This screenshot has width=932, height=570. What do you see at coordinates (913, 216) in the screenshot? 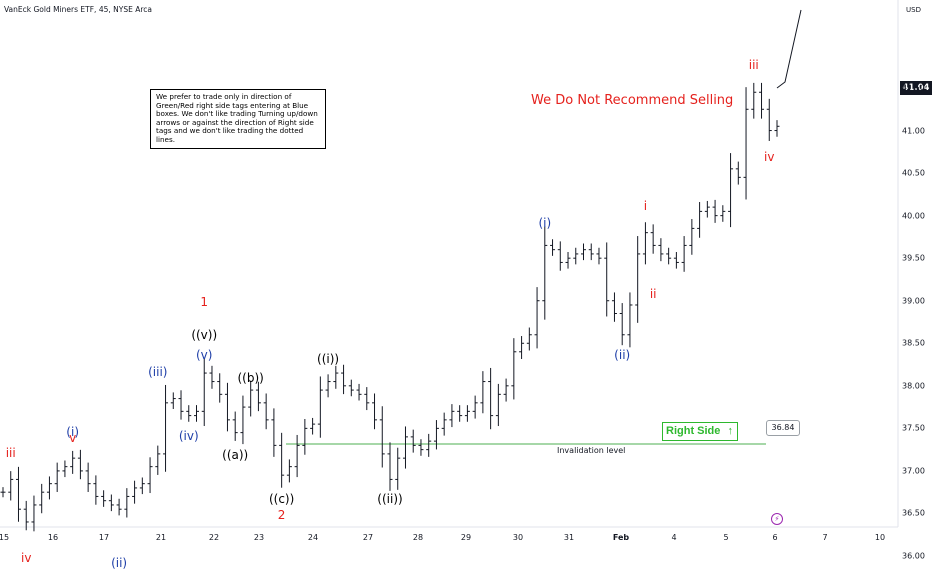
I see `y-tick-label: 40.00` at bounding box center [913, 216].